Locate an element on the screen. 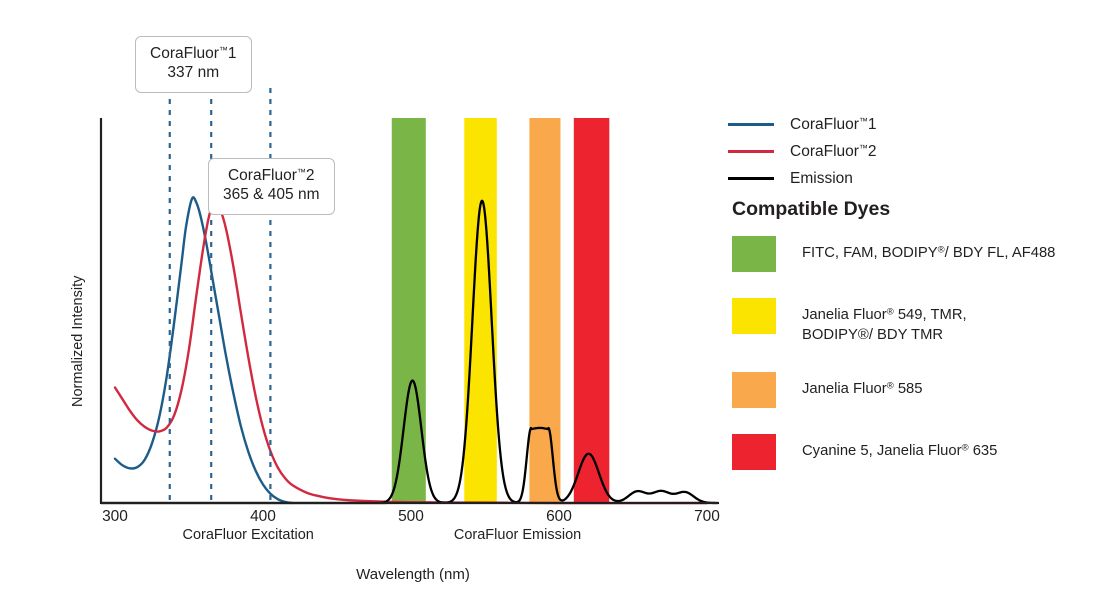  dye-label: FITC, FAM, BODIPY®/ BDY FL, AF488 is located at coordinates (928, 250).